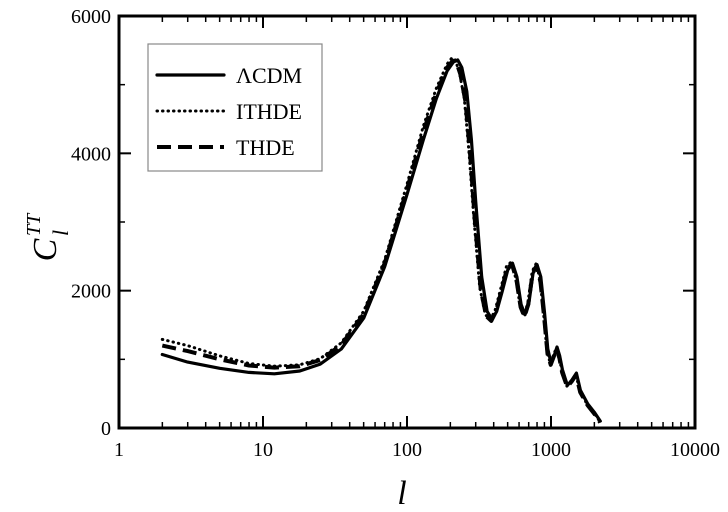 The width and height of the screenshot is (728, 512). What do you see at coordinates (228, 111) in the screenshot?
I see `legend-items: ΛCDM ITHDE THDE` at bounding box center [228, 111].